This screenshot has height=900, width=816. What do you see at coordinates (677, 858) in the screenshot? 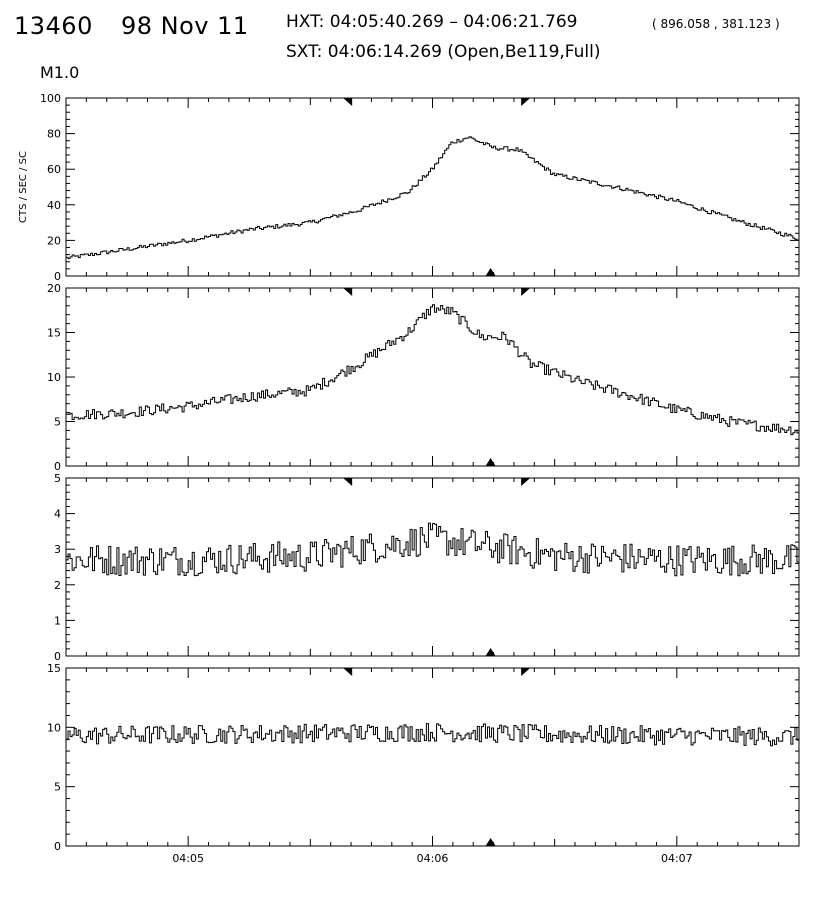
I see `x-tick-label: 04:07` at bounding box center [677, 858].